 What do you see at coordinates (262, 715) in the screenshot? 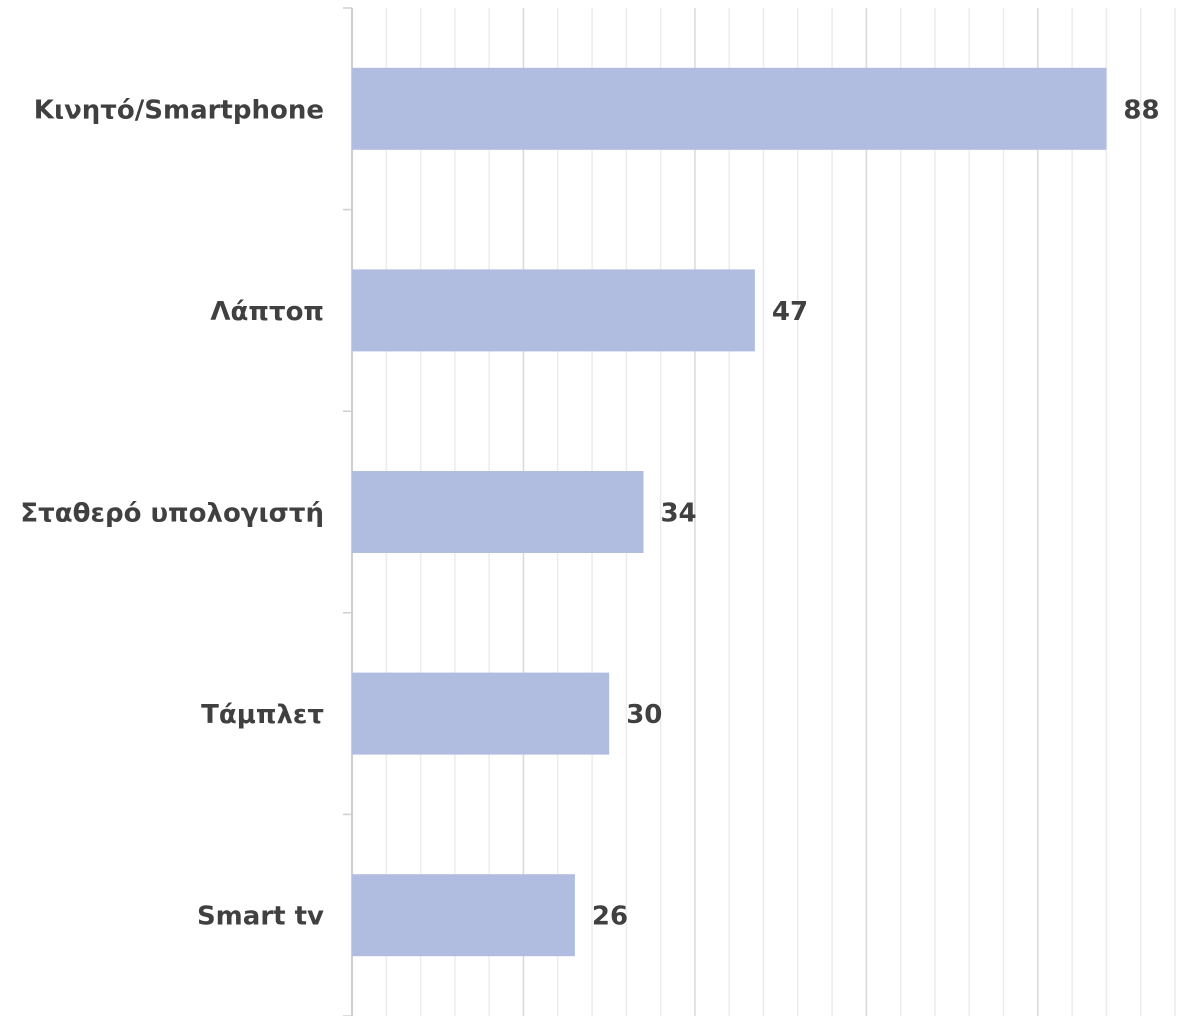
I see `y-tick-label: Τάμπλετ` at bounding box center [262, 715].